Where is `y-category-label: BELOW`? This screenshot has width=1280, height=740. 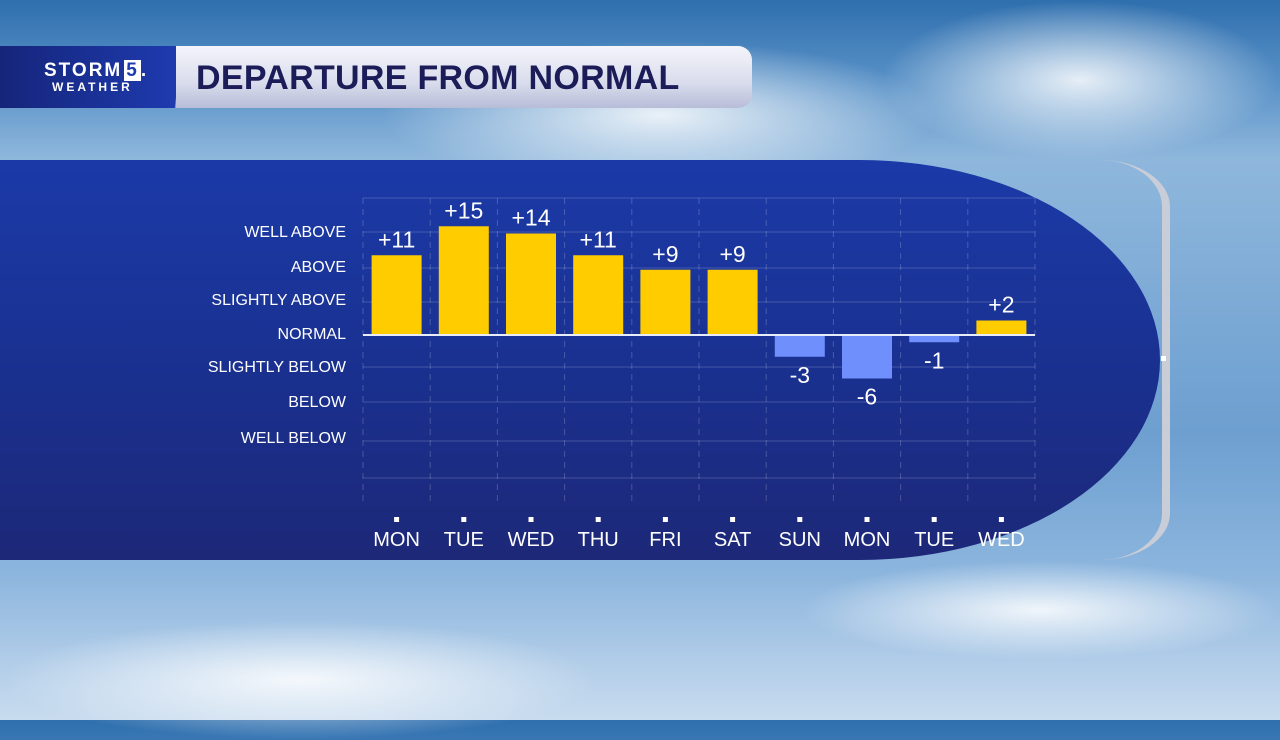 y-category-label: BELOW is located at coordinates (317, 402).